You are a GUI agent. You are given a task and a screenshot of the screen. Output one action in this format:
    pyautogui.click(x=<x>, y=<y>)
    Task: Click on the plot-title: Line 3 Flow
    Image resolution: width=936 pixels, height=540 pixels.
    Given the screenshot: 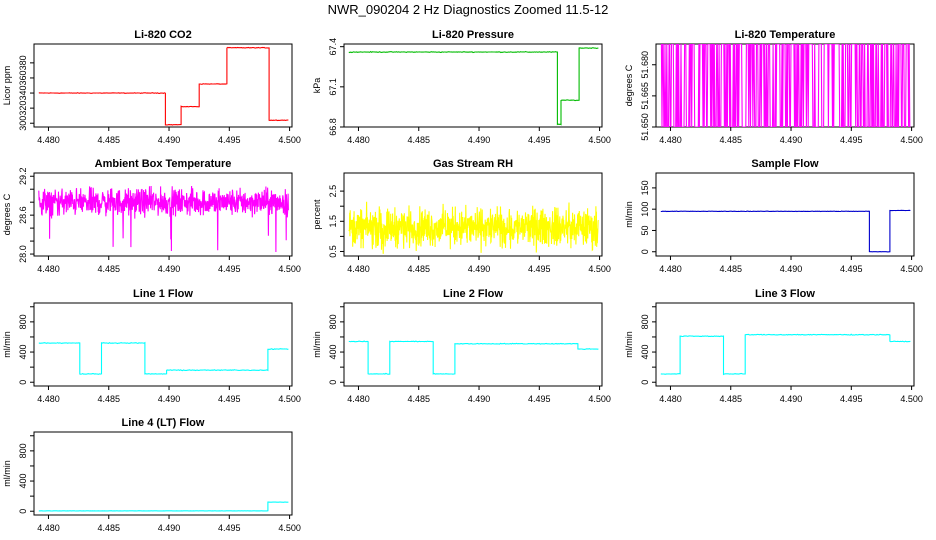 What is the action you would take?
    pyautogui.click(x=785, y=294)
    